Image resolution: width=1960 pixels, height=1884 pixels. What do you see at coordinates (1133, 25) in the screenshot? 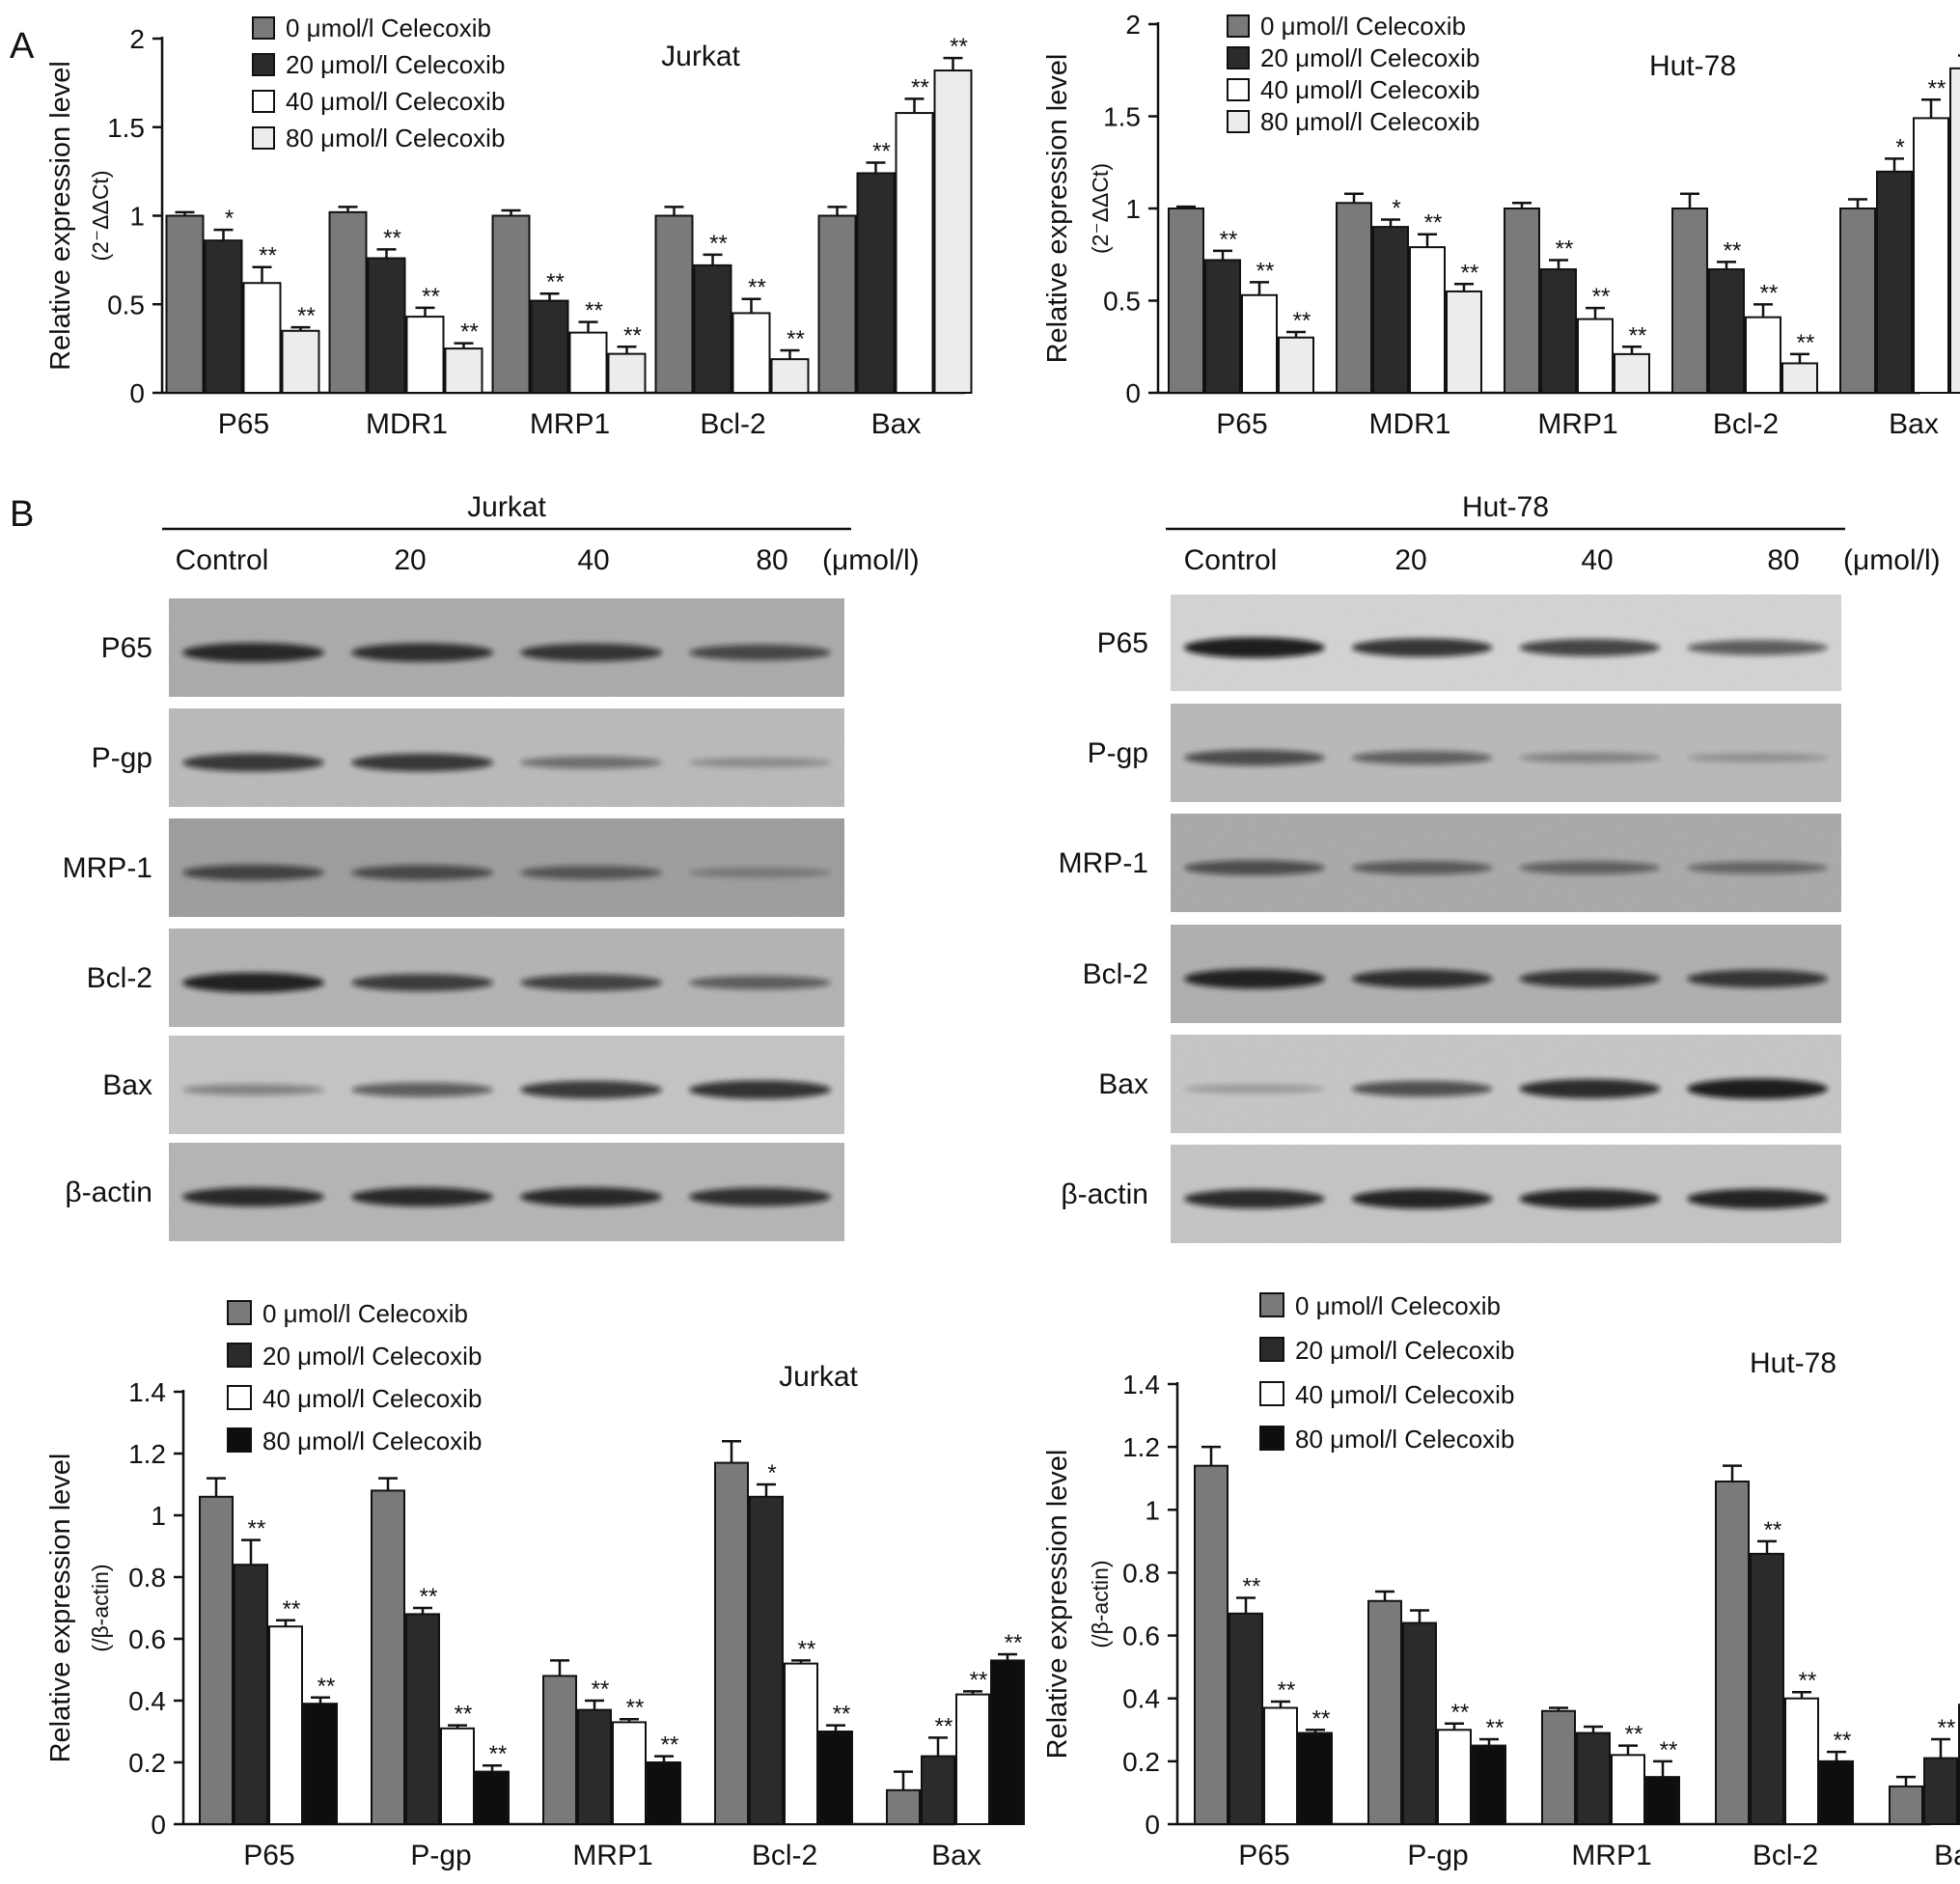
I see `y-tick-label: 2` at bounding box center [1133, 25].